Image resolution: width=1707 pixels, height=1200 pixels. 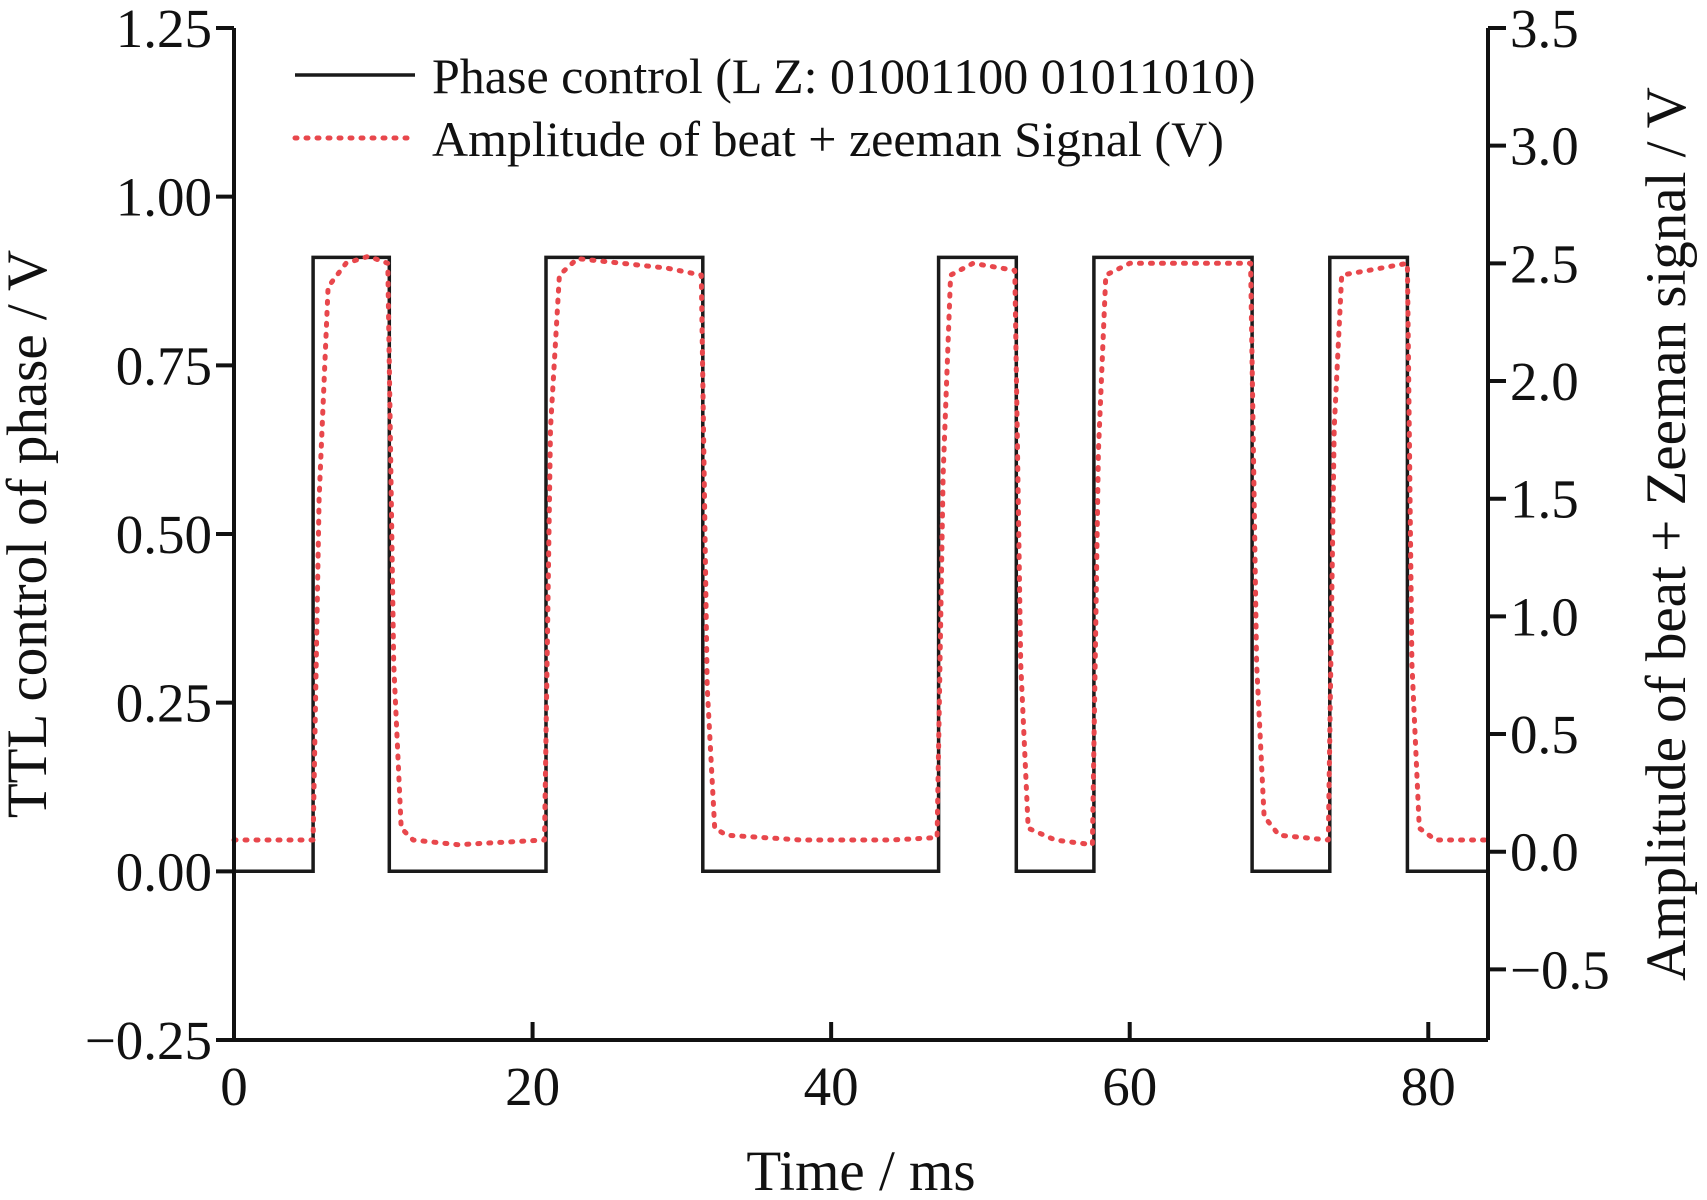 What do you see at coordinates (1129, 1086) in the screenshot?
I see `x-tick-label: 60` at bounding box center [1129, 1086].